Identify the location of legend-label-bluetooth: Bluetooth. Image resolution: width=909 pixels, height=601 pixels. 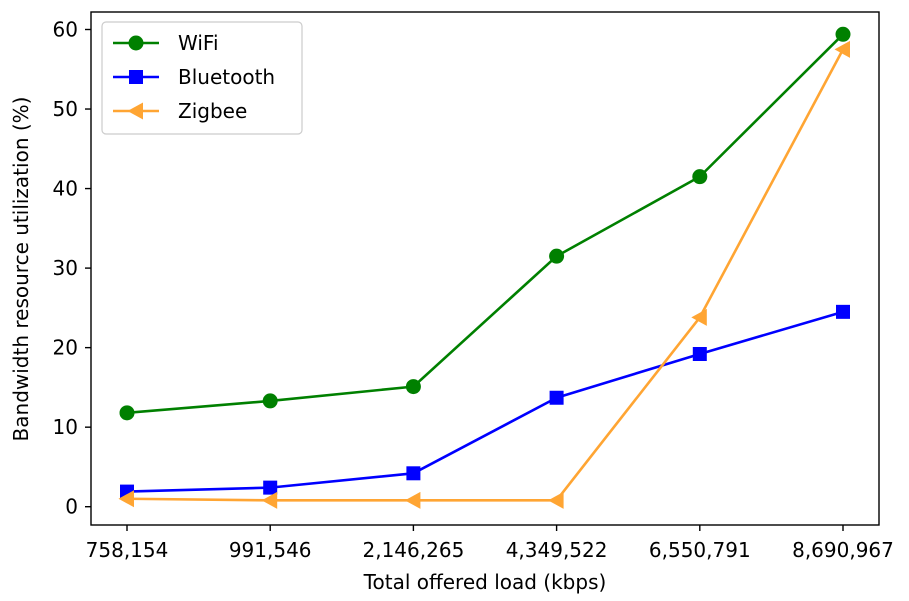
(226, 77).